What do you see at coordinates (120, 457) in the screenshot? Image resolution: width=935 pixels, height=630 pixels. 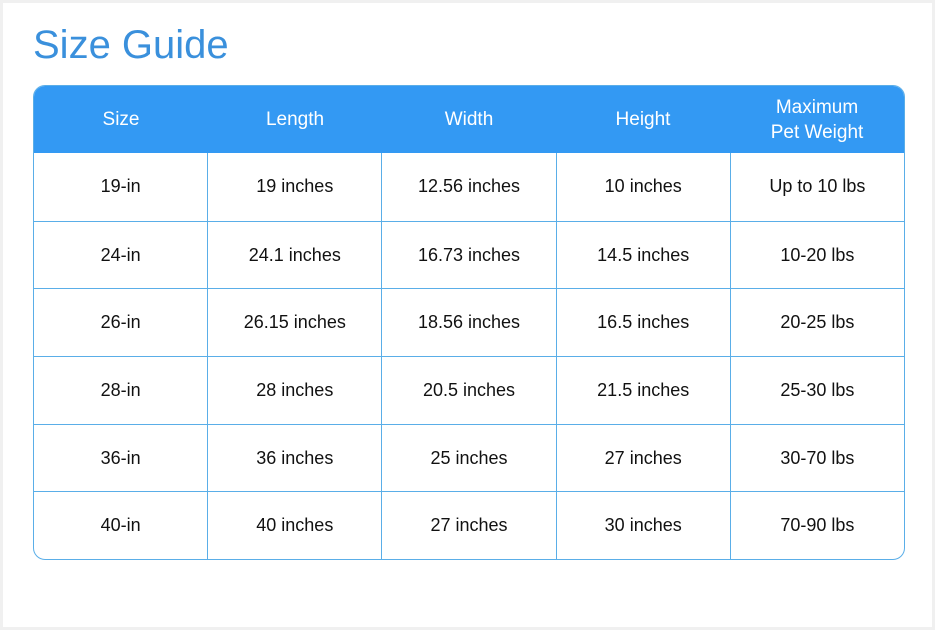 I see `cell-size: 36-in` at bounding box center [120, 457].